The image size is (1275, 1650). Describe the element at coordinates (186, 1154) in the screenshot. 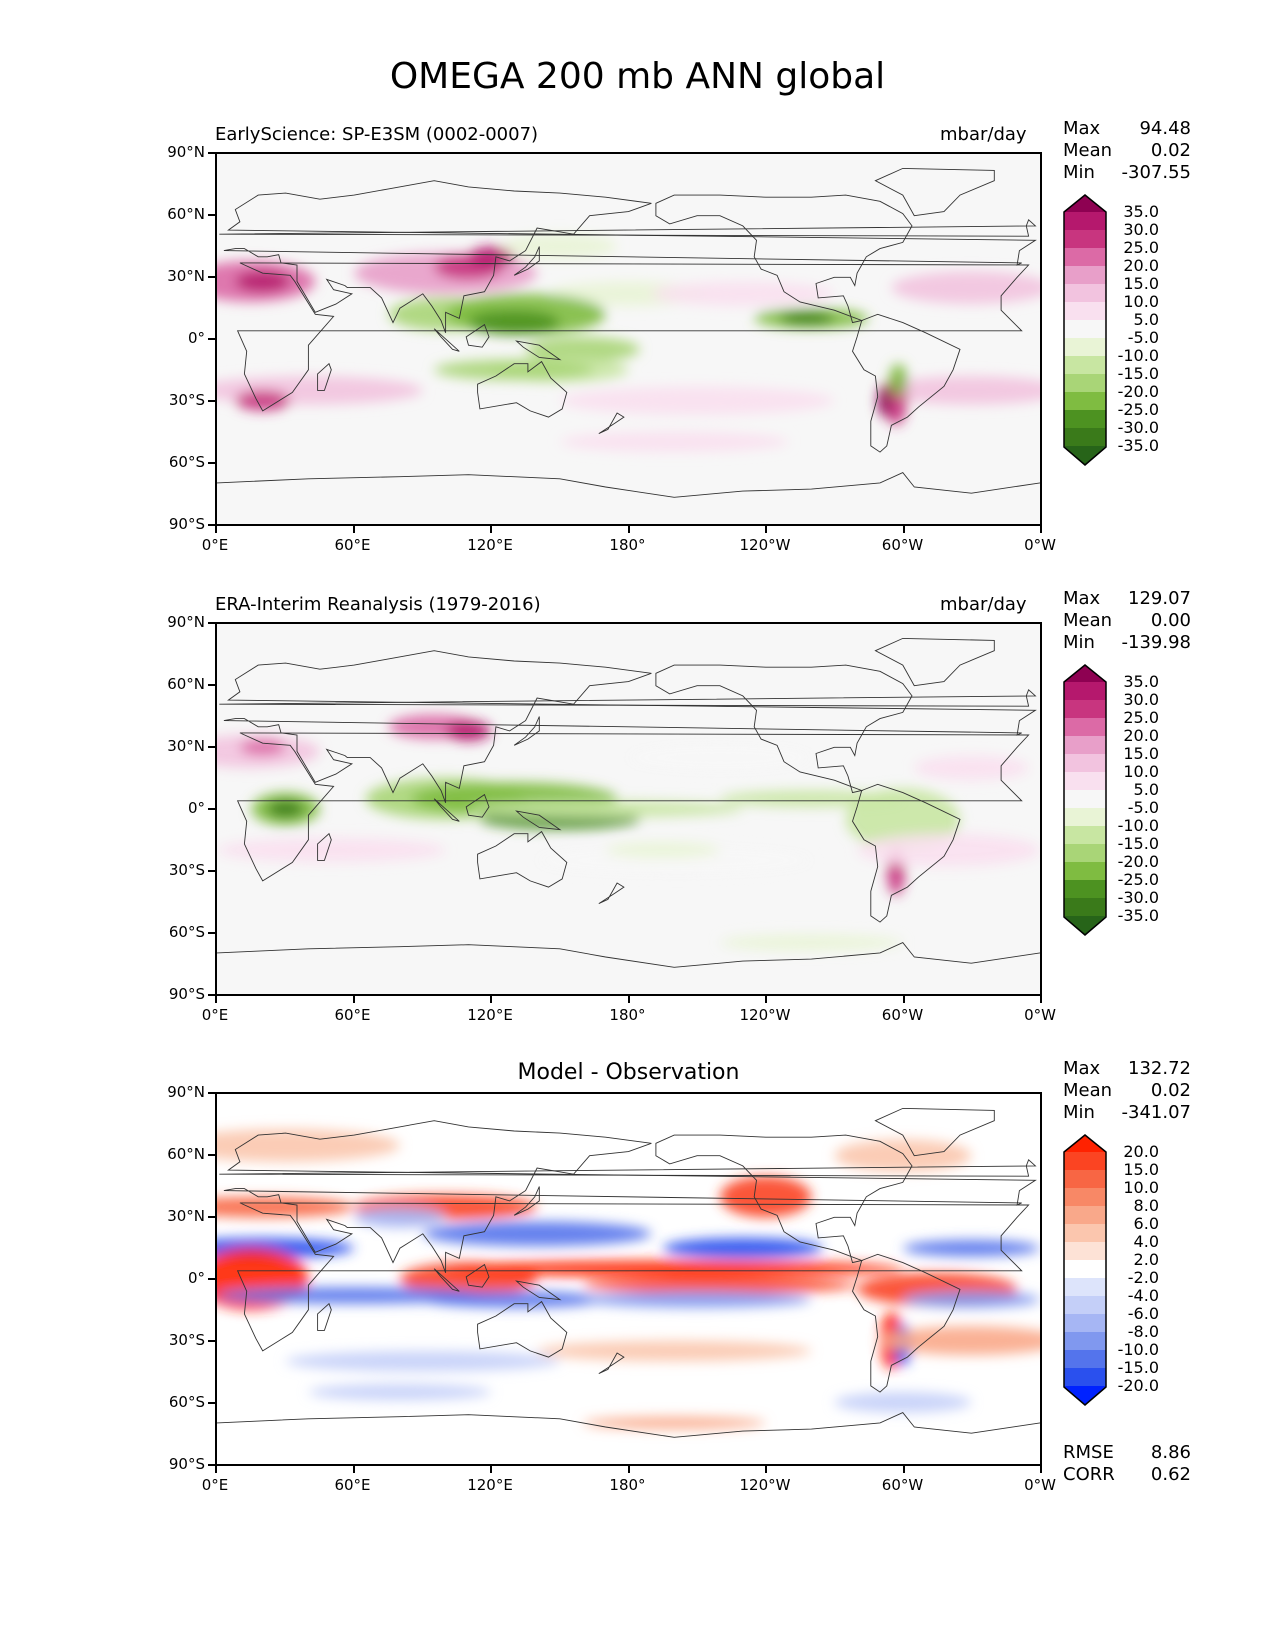

I see `y-tick-label: 60°N` at that location.